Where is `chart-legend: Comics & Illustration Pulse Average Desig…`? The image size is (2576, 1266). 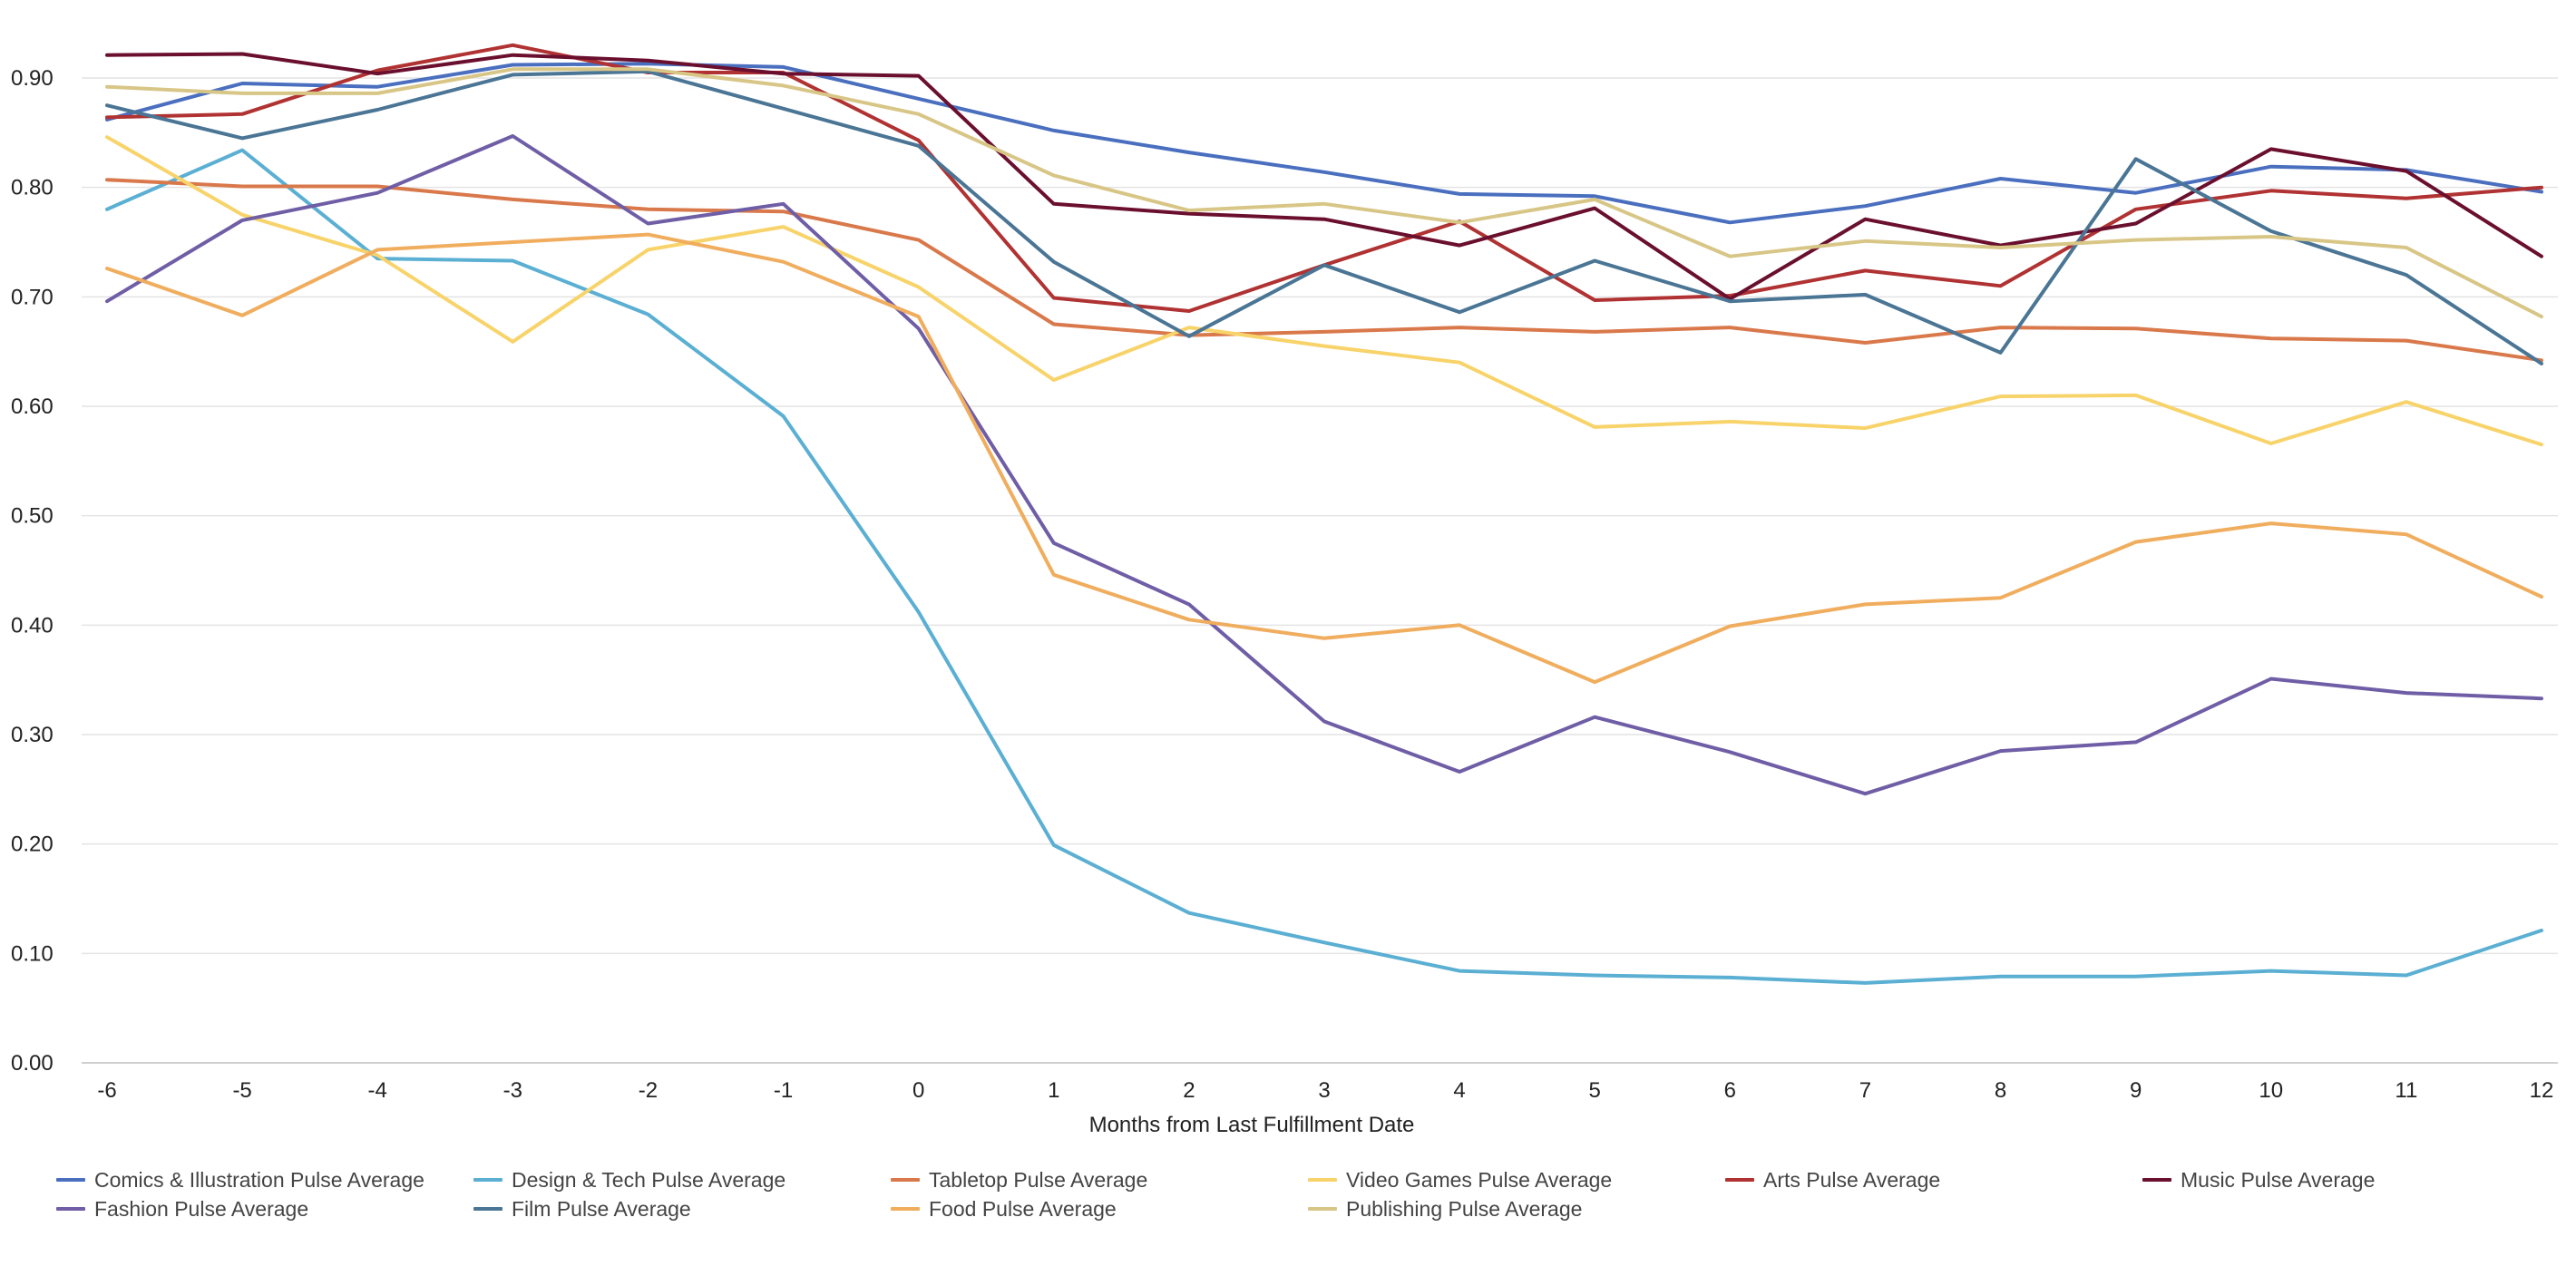
chart-legend: Comics & Illustration Pulse Average Desig… is located at coordinates (1308, 1194).